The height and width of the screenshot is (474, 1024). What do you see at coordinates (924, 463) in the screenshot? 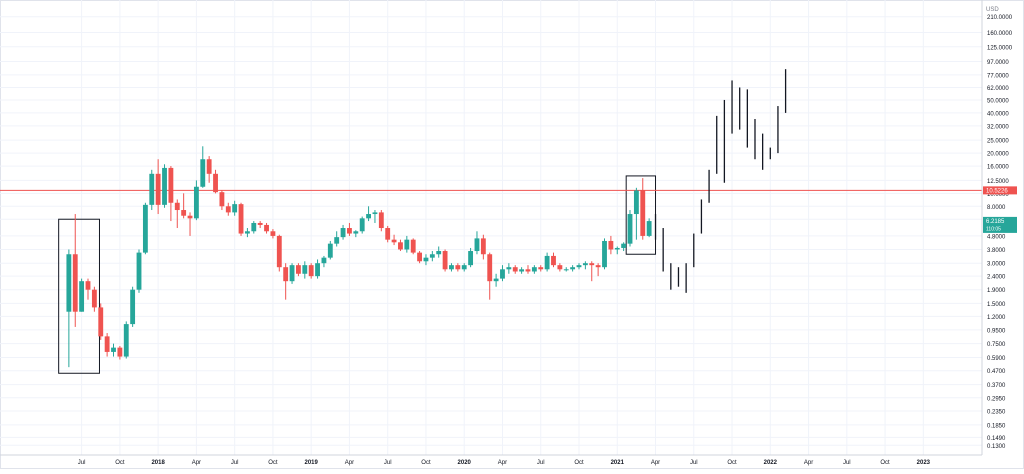
I see `time-tick-label: 2023` at bounding box center [924, 463].